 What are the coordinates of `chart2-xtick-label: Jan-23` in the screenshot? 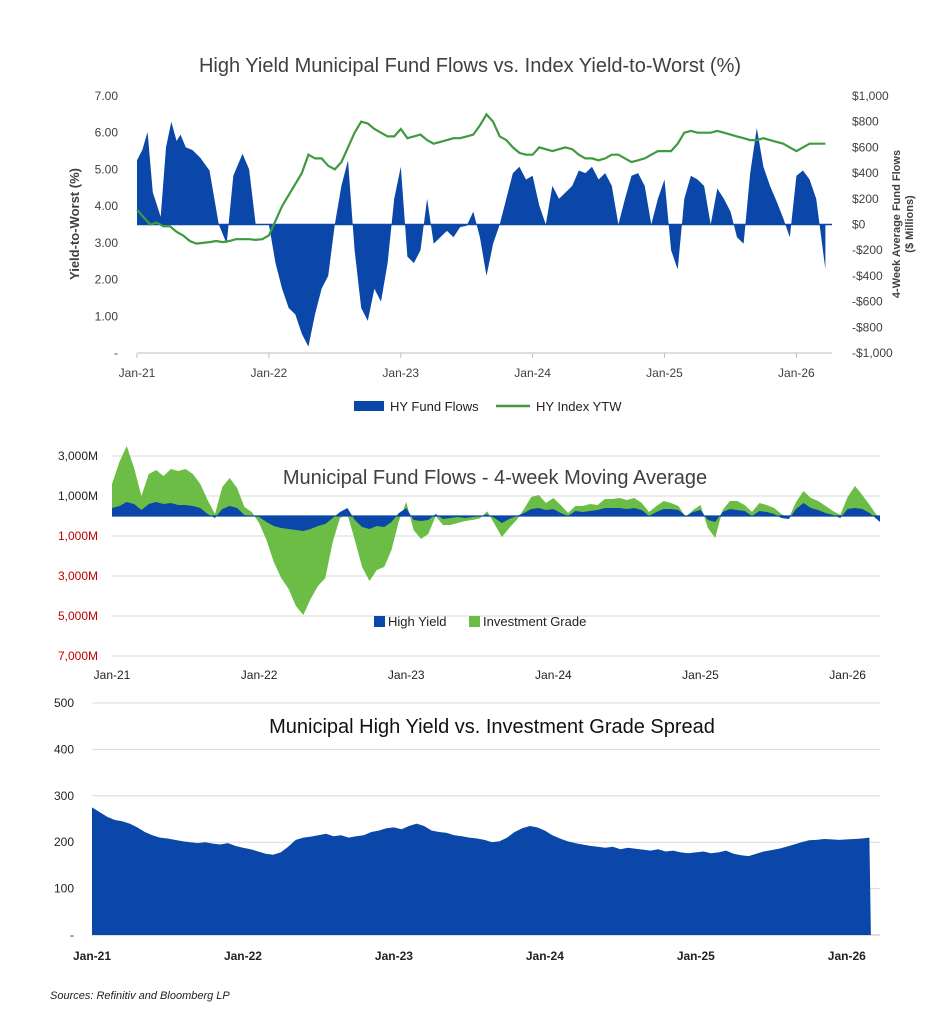 It's located at (406, 675).